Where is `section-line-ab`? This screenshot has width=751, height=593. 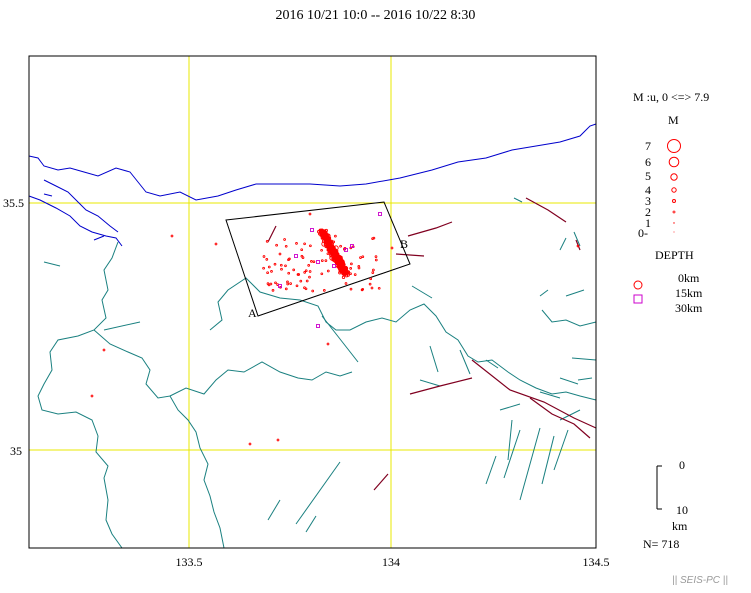 section-line-ab is located at coordinates (334, 290).